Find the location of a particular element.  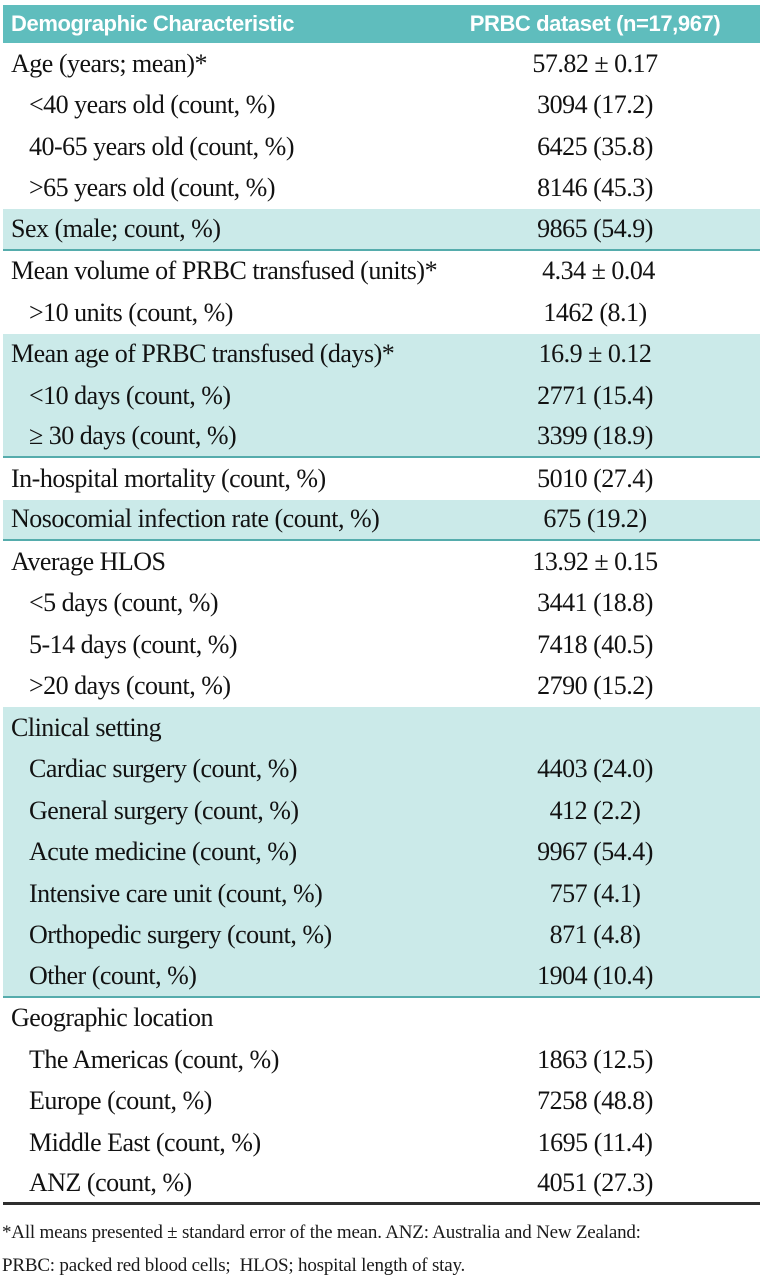

row-label: The Americas (count, %) is located at coordinates (154, 1059).